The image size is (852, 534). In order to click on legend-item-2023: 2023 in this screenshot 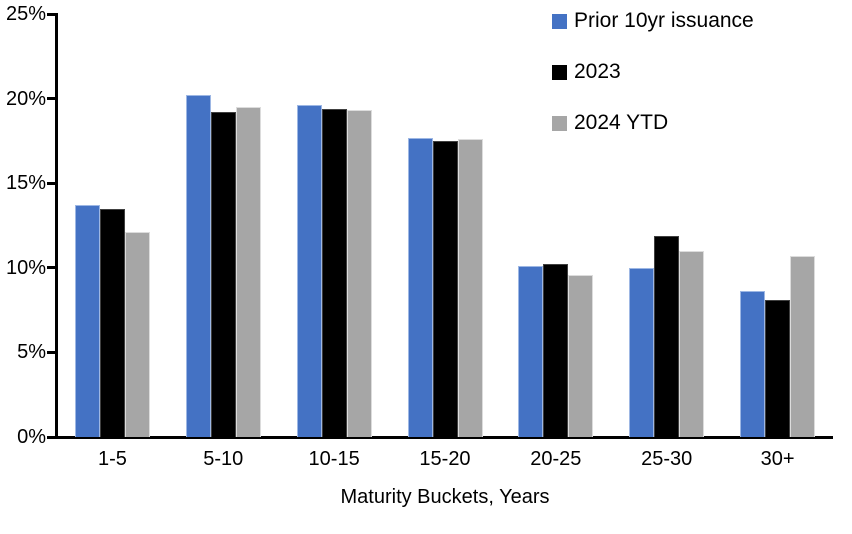, I will do `click(653, 72)`.